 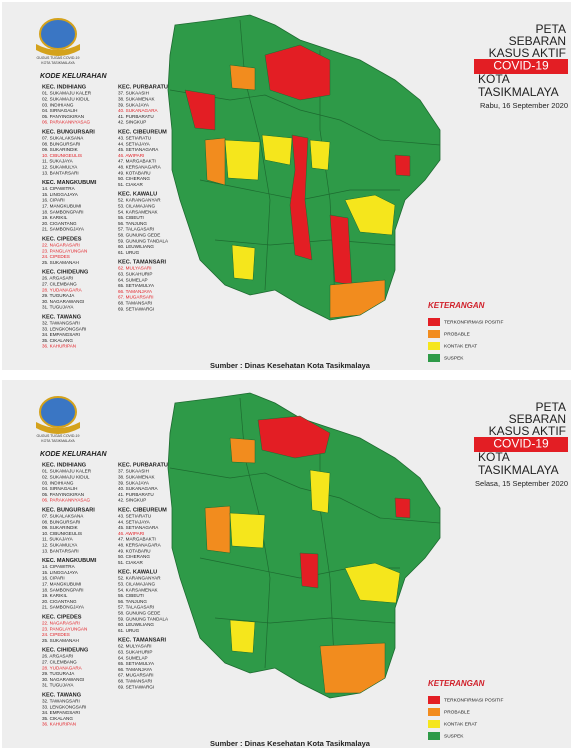 I want to click on kelurahan-name: 17. MANGKUBUMI, so click(x=61, y=206).